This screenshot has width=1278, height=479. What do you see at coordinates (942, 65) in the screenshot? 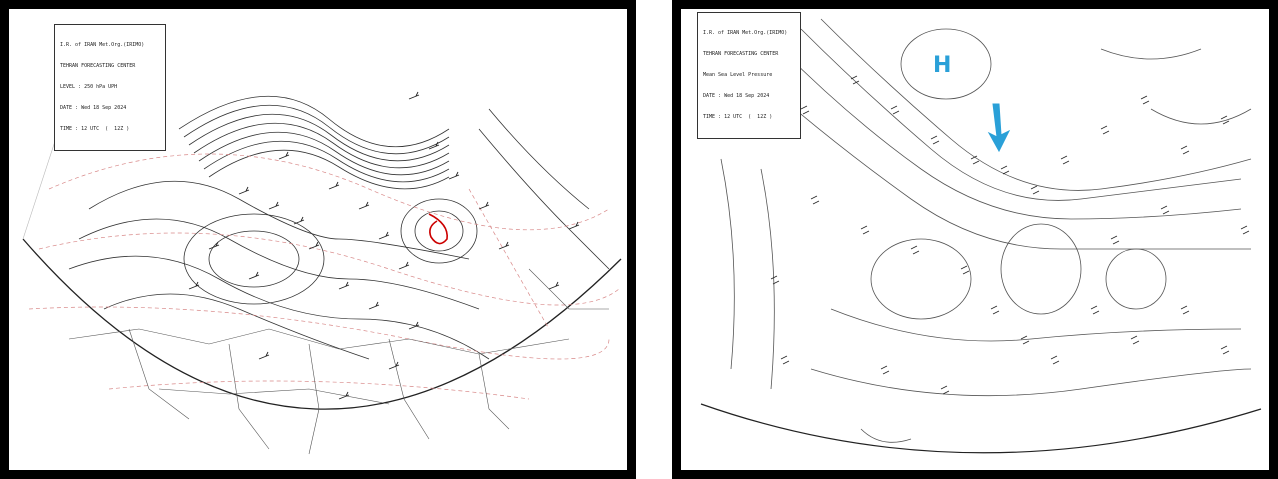
I see `high-pressure-label: H` at bounding box center [942, 65].